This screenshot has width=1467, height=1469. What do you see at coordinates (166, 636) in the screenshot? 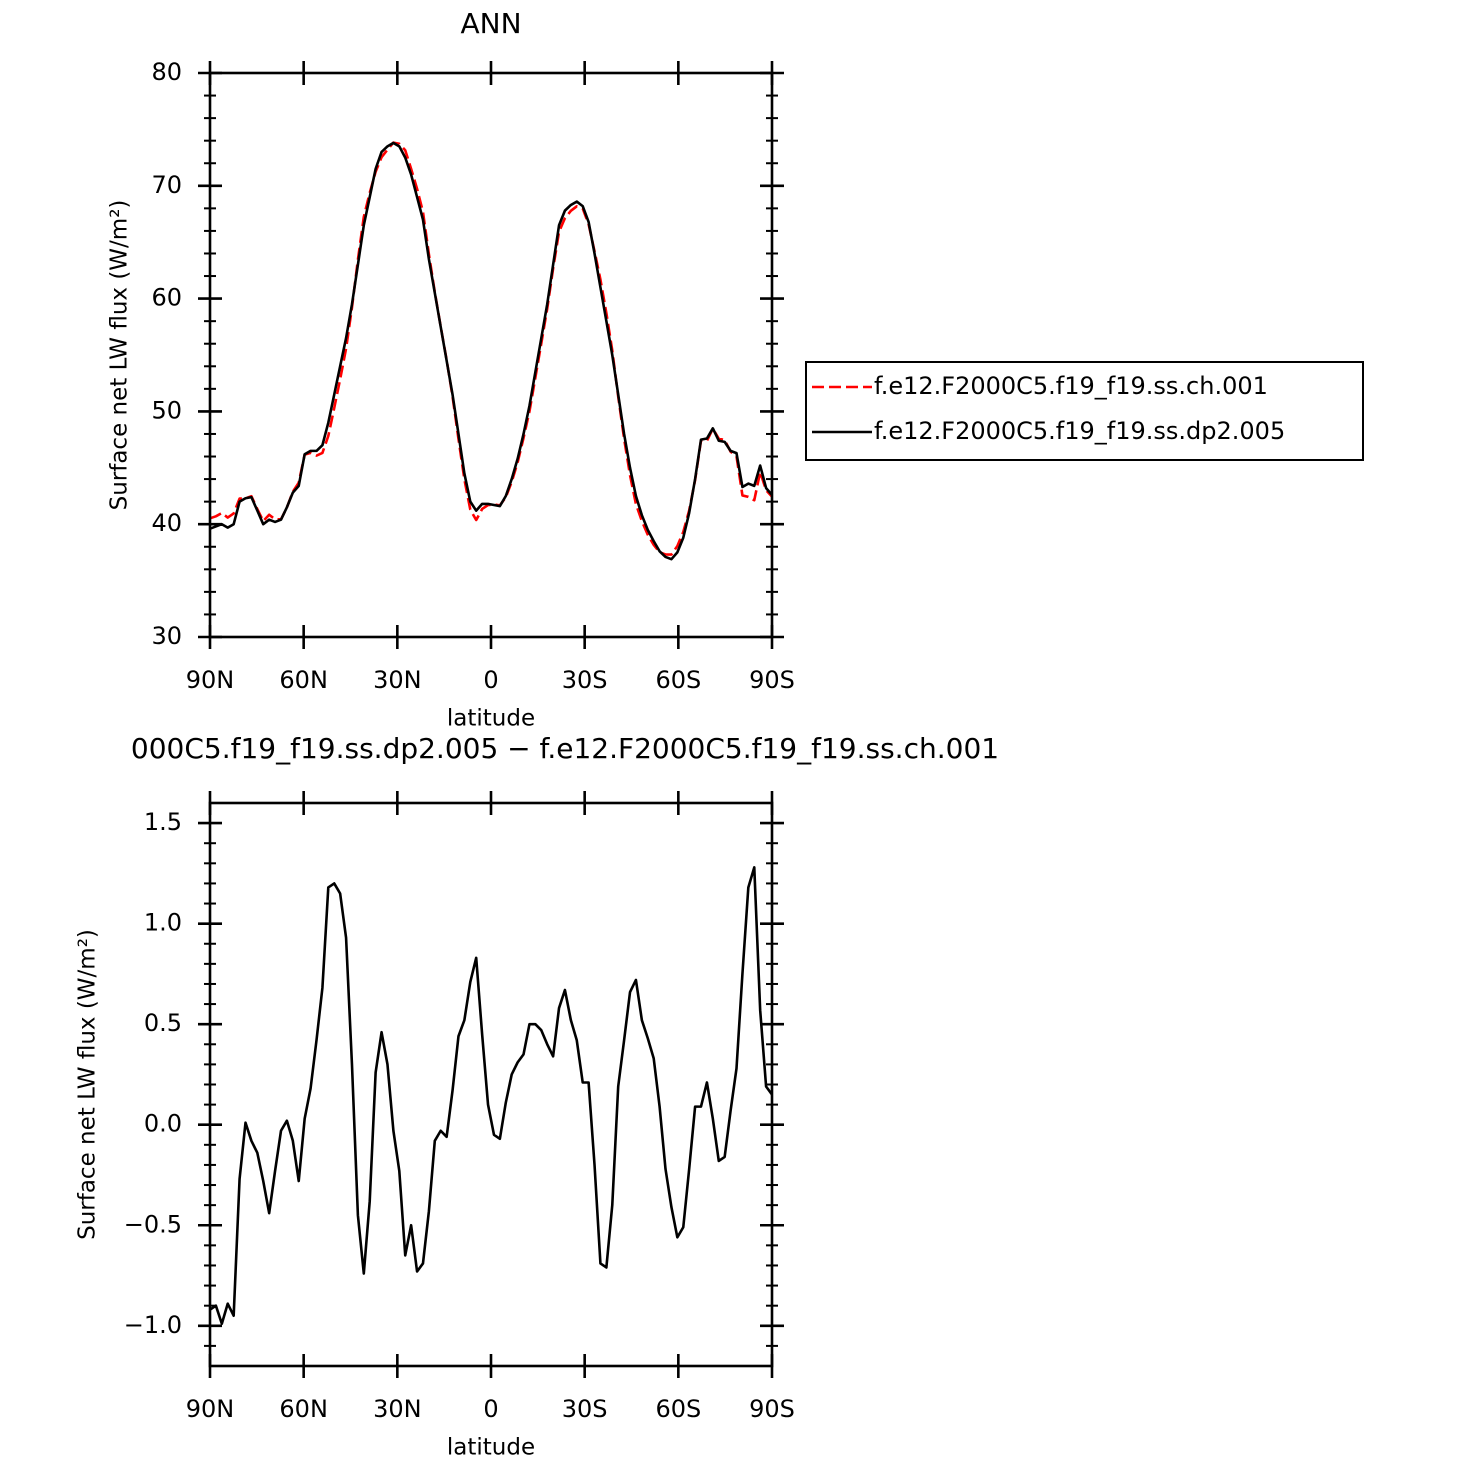
I see `y-tick-label: 30` at bounding box center [166, 636].